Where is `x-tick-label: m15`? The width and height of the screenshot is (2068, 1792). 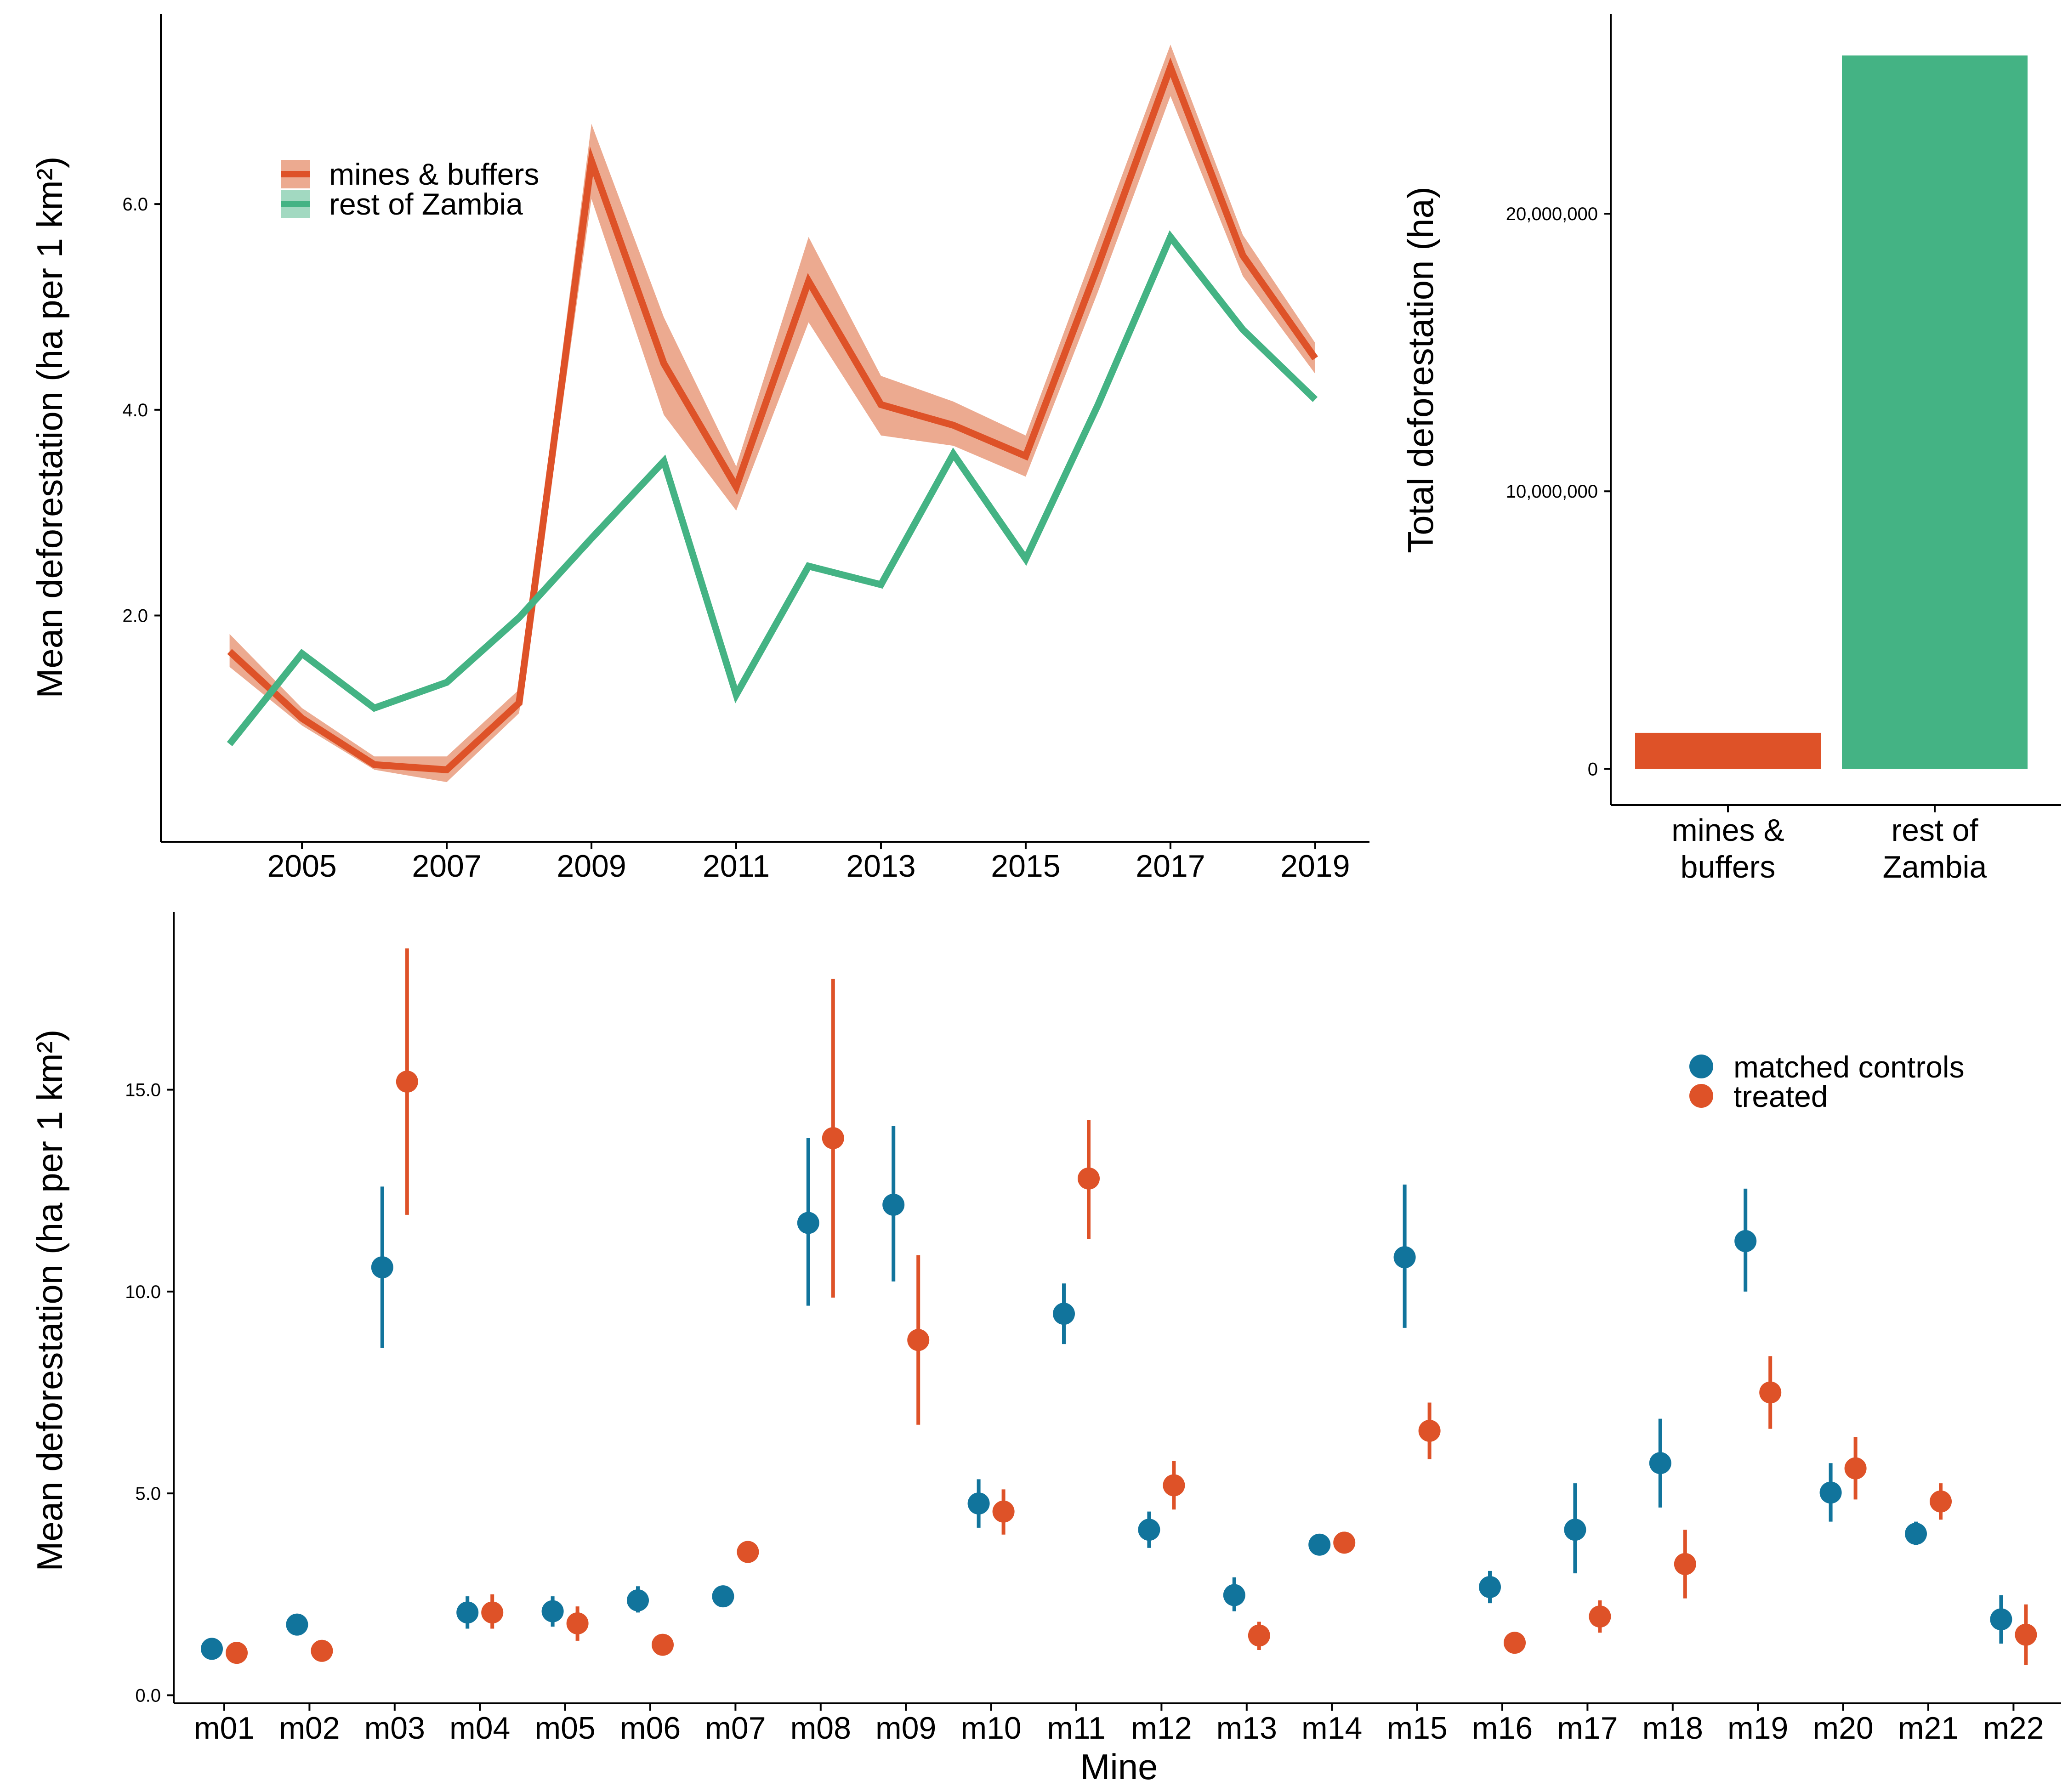 x-tick-label: m15 is located at coordinates (1417, 1728).